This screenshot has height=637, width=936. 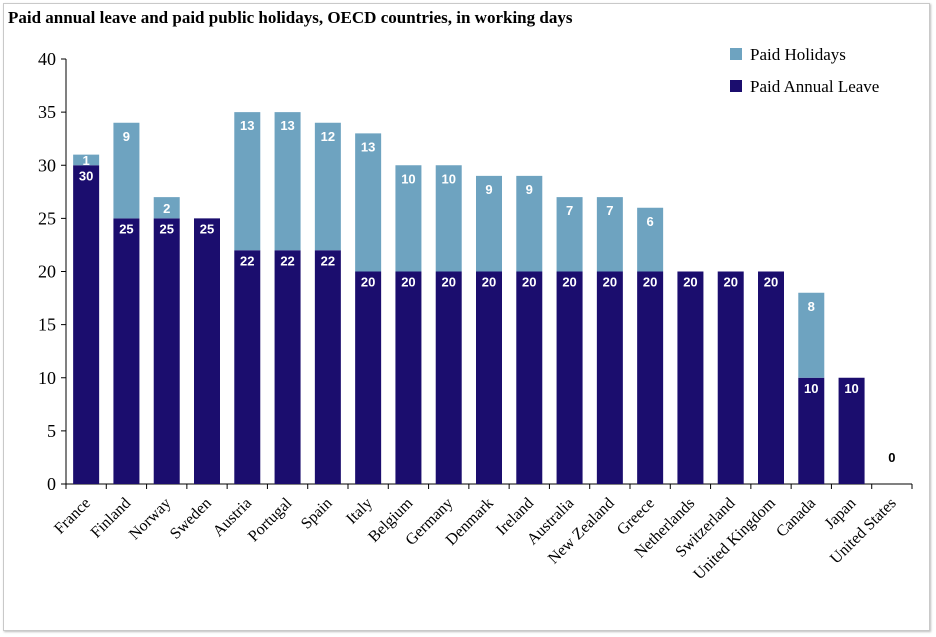 I want to click on data-label-holidays: 2, so click(x=166, y=208).